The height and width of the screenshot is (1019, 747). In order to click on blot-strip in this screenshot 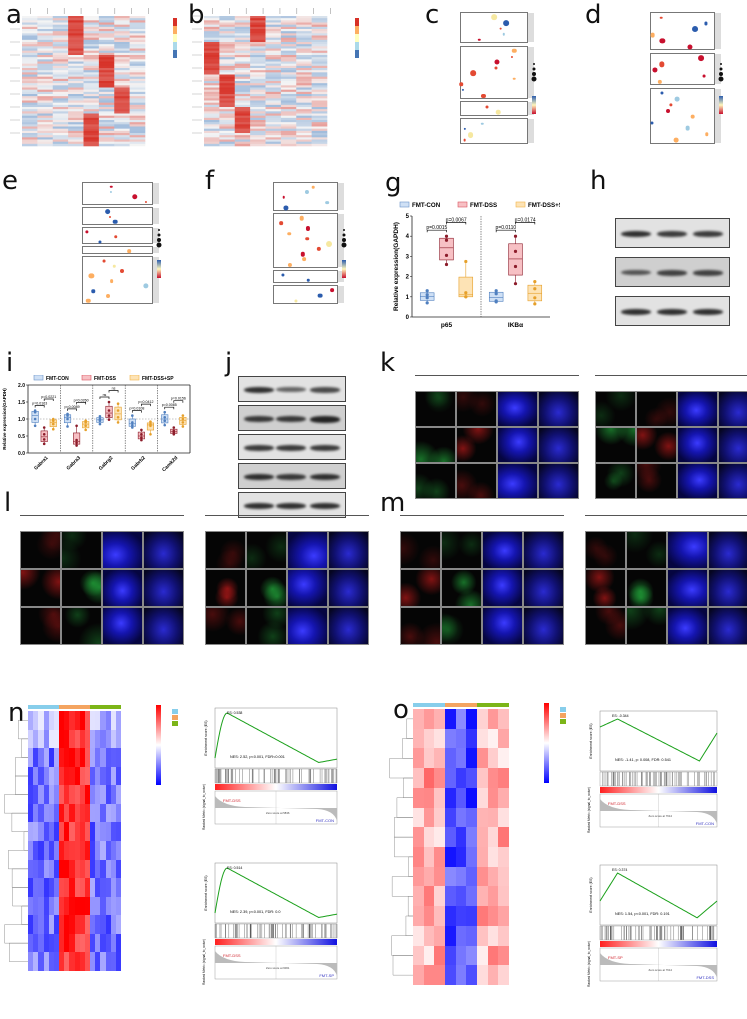, I will do `click(292, 447)`.